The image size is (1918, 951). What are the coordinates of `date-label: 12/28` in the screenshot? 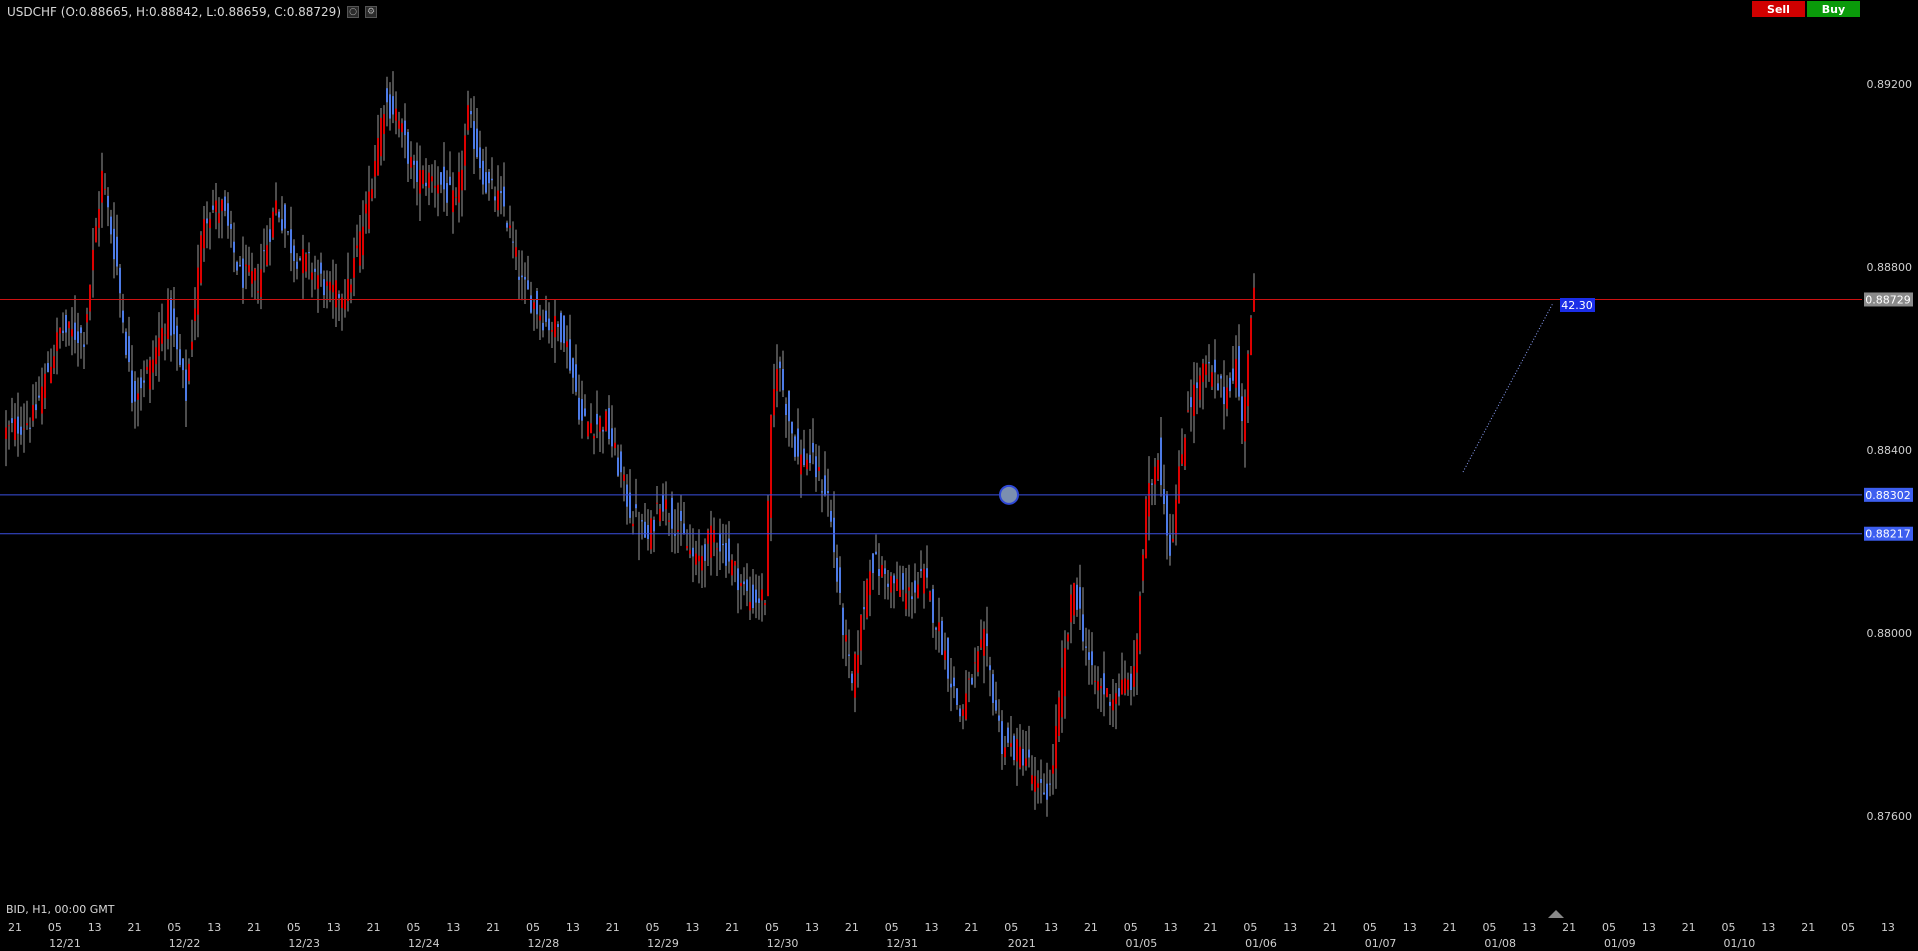 It's located at (544, 943).